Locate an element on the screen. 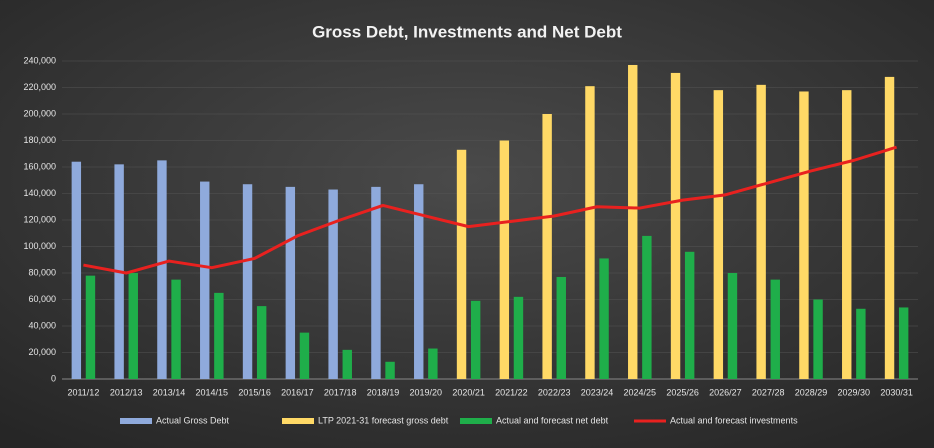 This screenshot has width=934, height=448. x-tick-label: 2030/31 is located at coordinates (896, 392).